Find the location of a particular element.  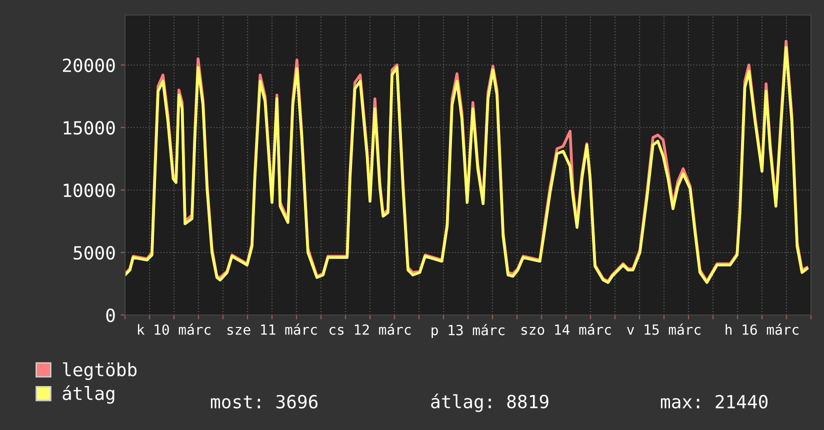

x-tick-label: v 15 márc is located at coordinates (663, 329).